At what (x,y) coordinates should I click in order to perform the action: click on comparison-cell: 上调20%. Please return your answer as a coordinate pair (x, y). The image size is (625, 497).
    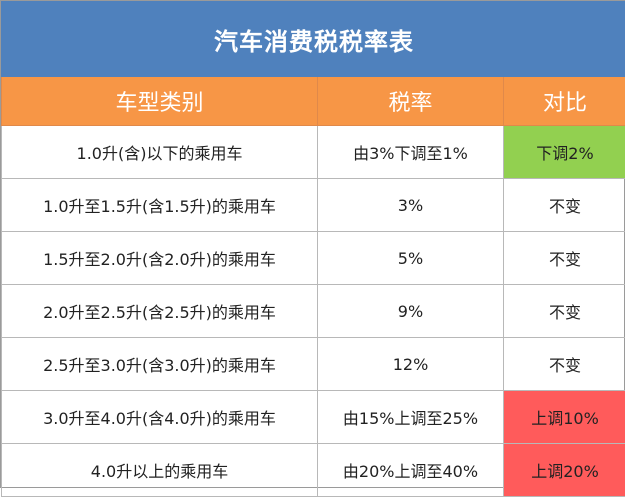
    Looking at the image, I should click on (564, 470).